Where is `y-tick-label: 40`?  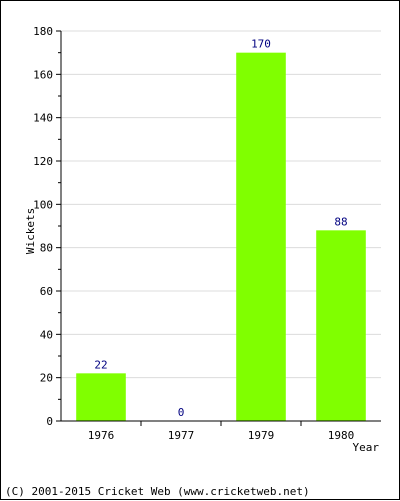
y-tick-label: 40 is located at coordinates (46, 334).